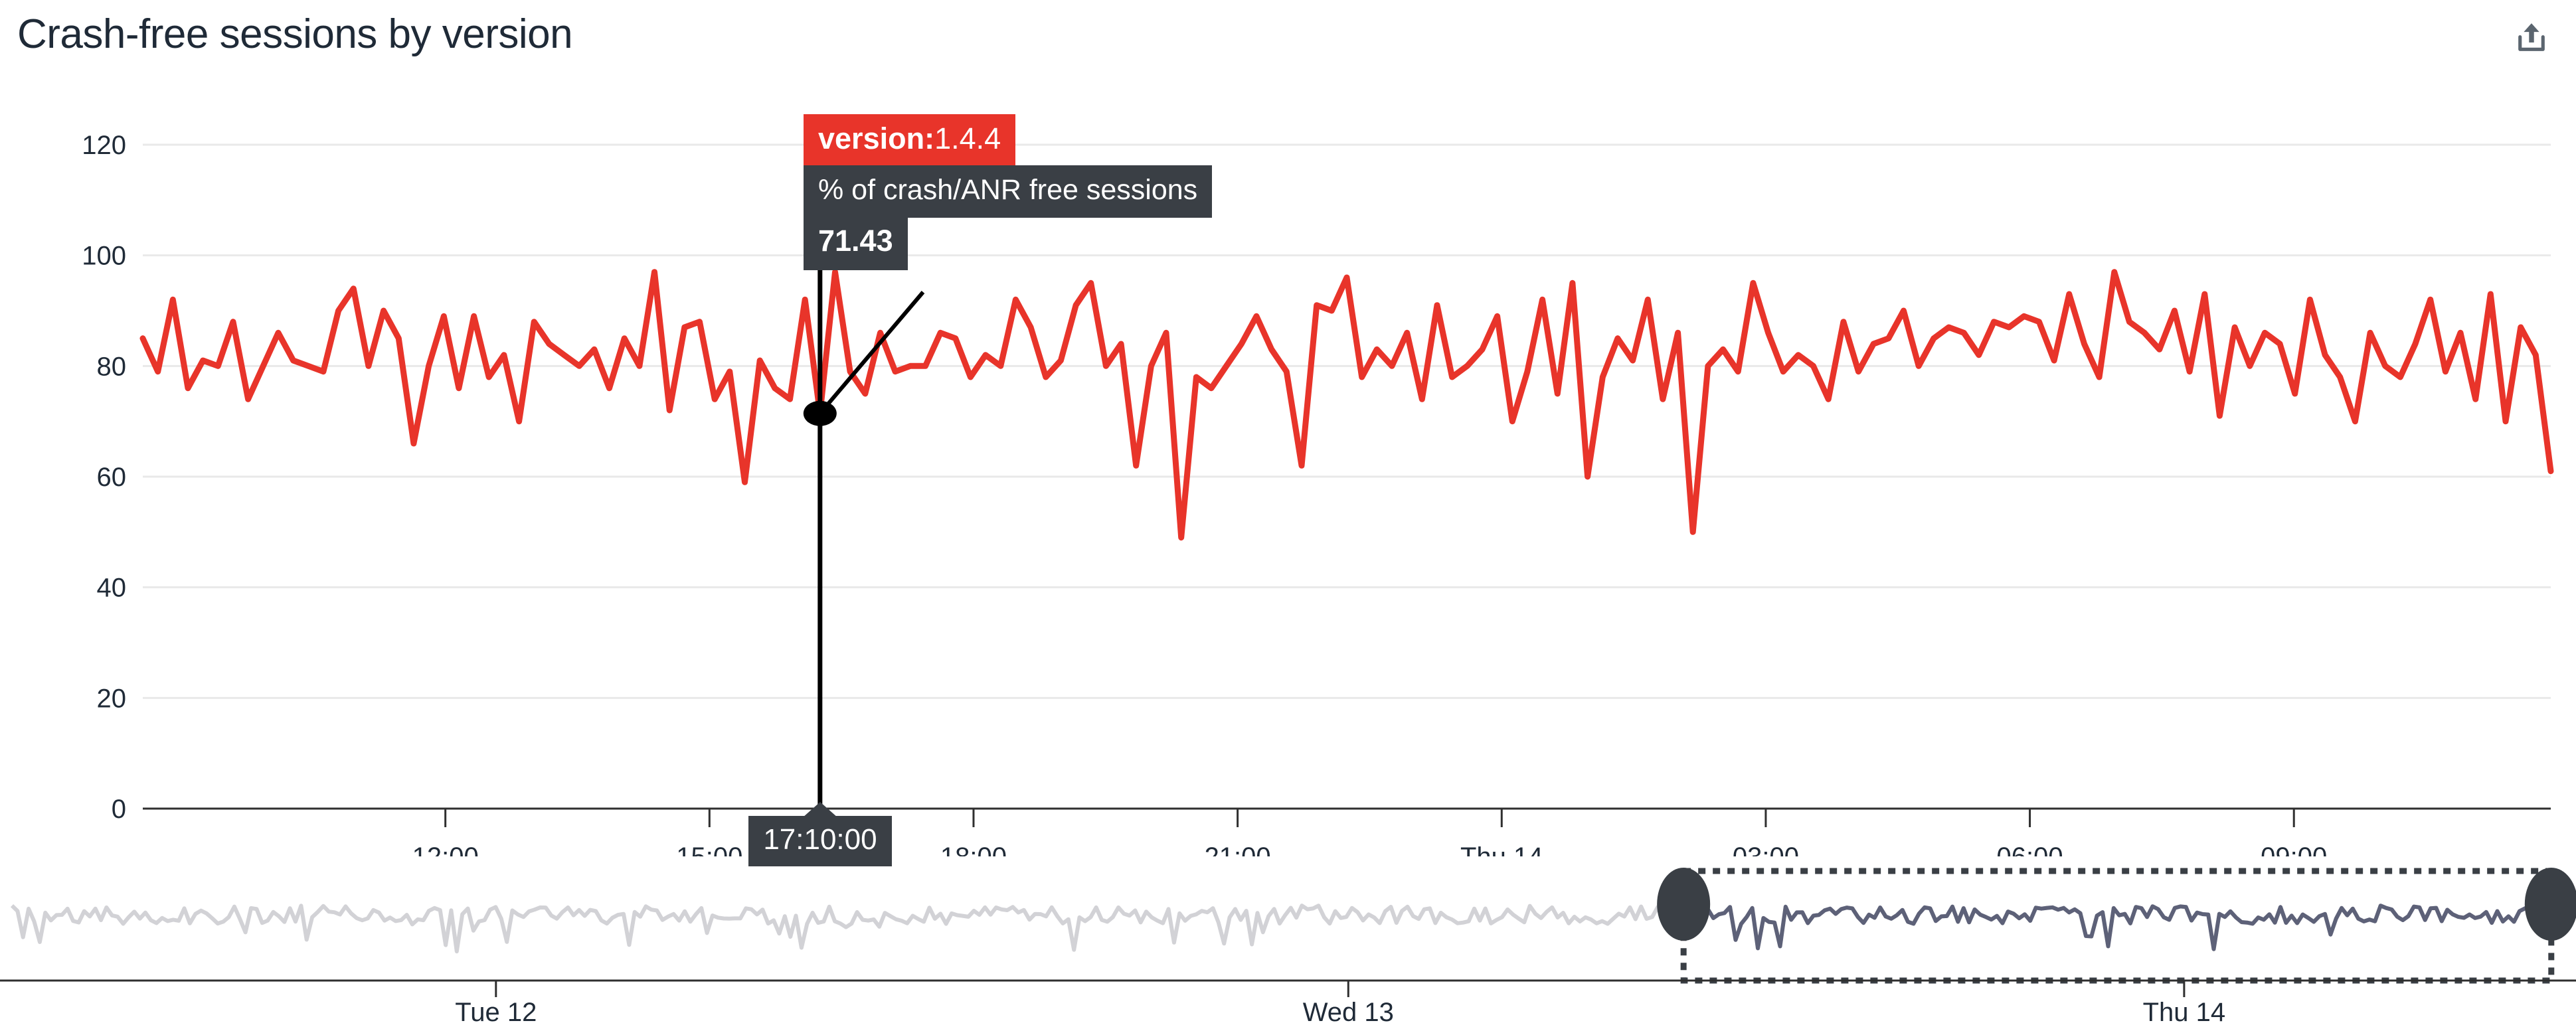 Image resolution: width=2576 pixels, height=1029 pixels. I want to click on svg-text: 21:00, so click(1238, 849).